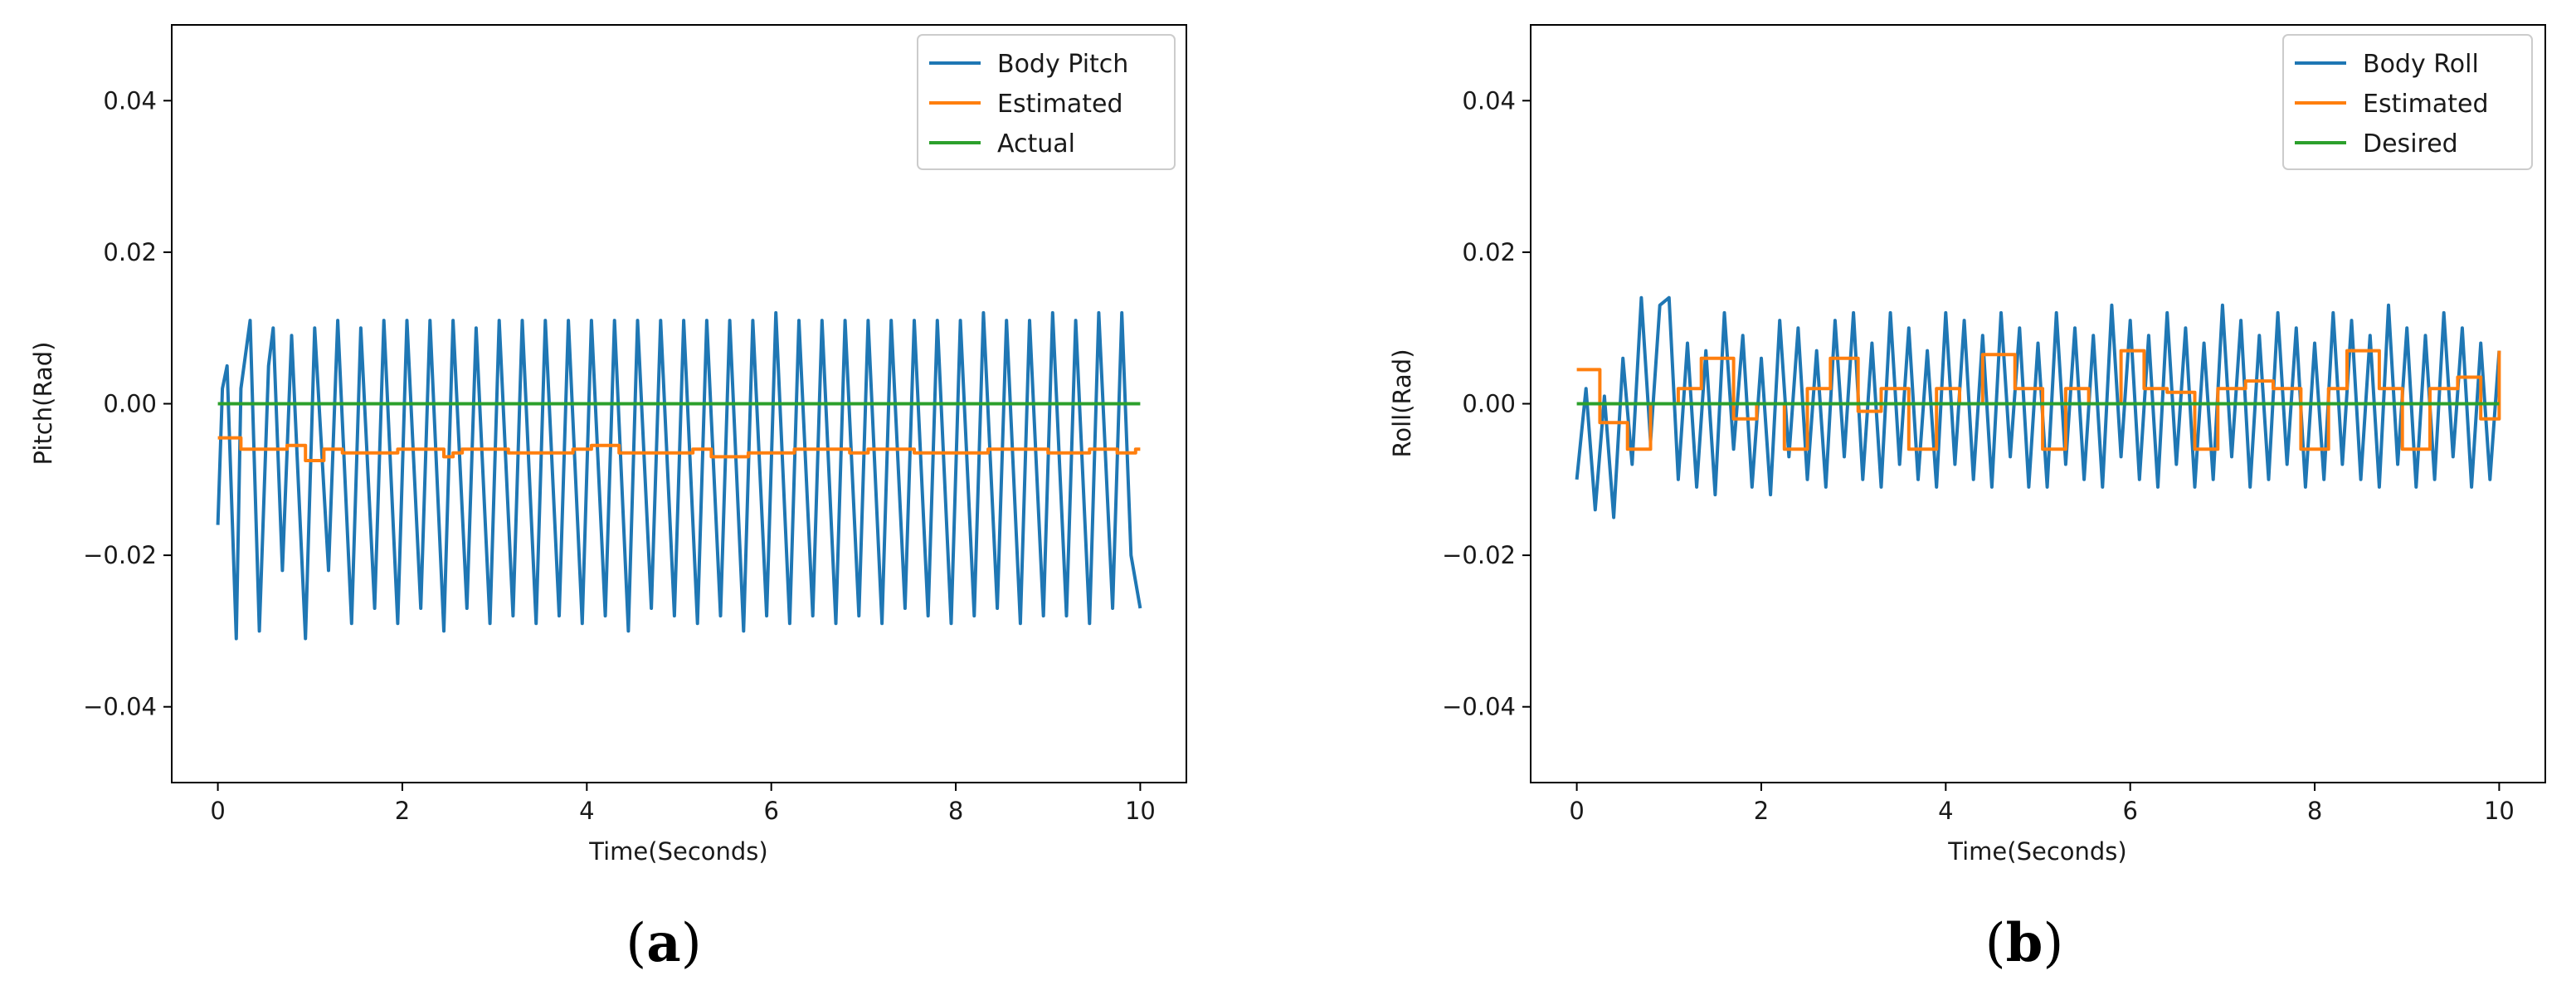  What do you see at coordinates (43, 404) in the screenshot?
I see `panel-a-ylabel: Pitch(Rad)` at bounding box center [43, 404].